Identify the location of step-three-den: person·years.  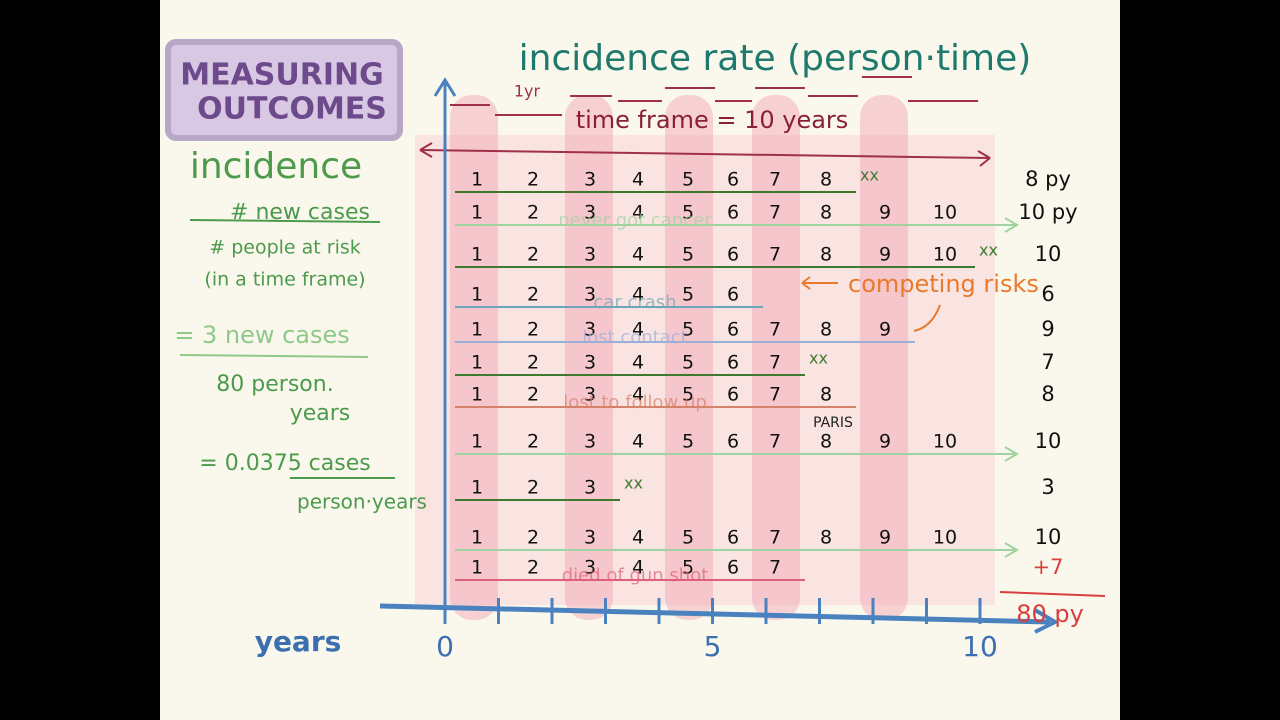
(362, 502).